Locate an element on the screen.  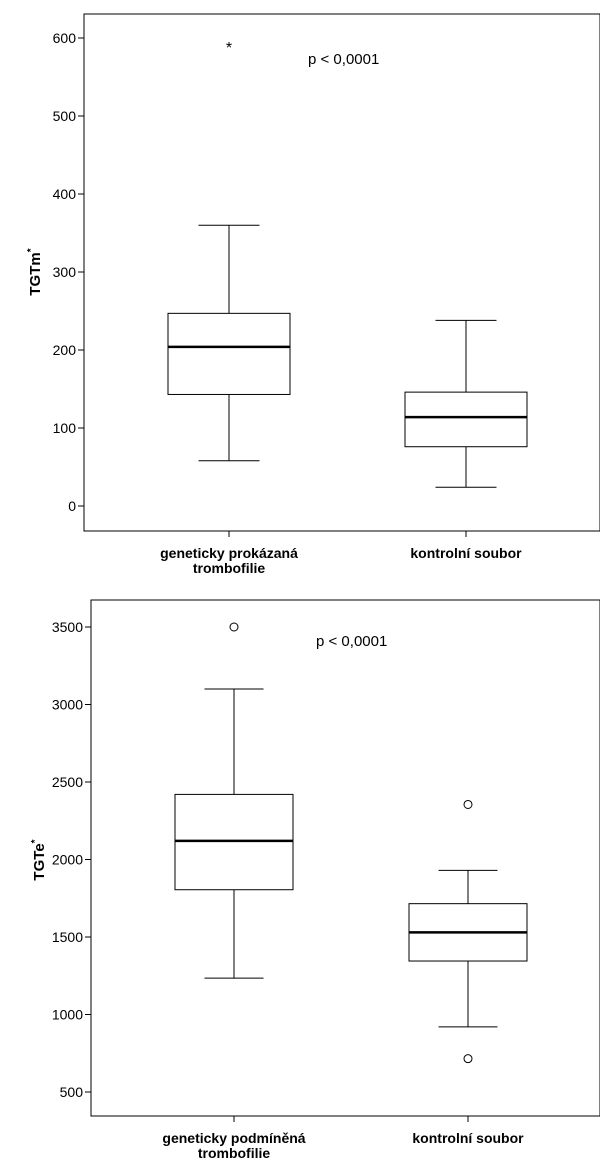
y-tick-label: 3000 is located at coordinates (67, 705).